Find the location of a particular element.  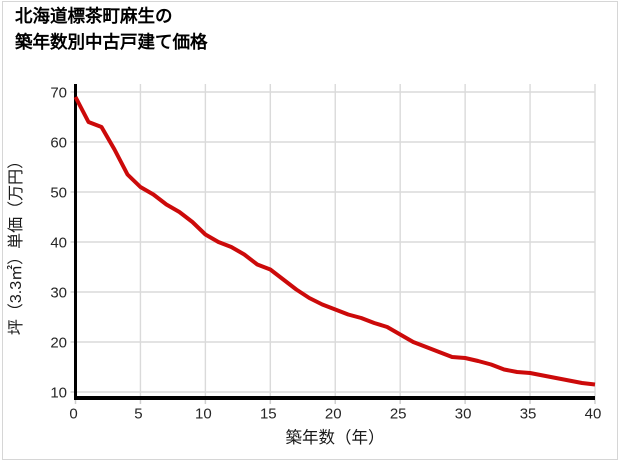

x-tick-label: 40 is located at coordinates (593, 414).